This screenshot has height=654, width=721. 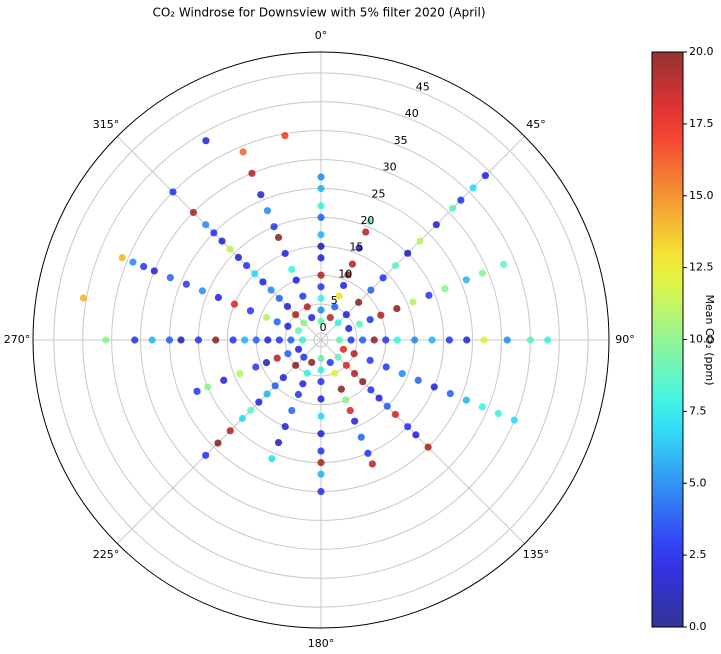 What do you see at coordinates (701, 267) in the screenshot?
I see `colorbar-tick-label: 12.5` at bounding box center [701, 267].